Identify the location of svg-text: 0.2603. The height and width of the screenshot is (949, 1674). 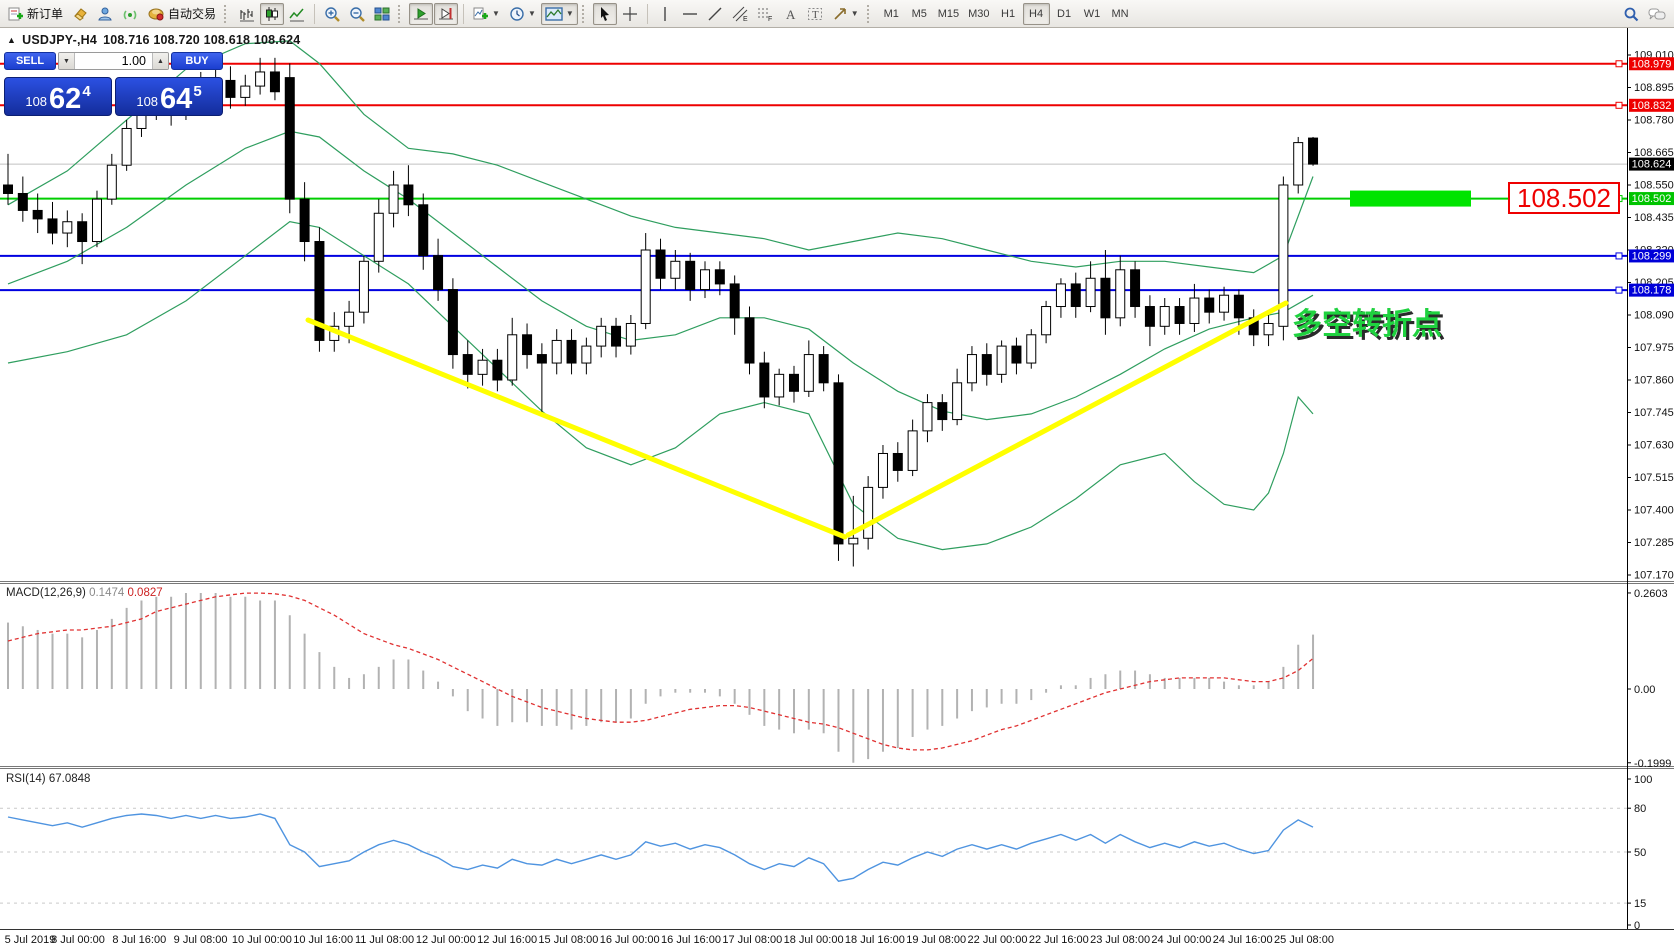
(1651, 594).